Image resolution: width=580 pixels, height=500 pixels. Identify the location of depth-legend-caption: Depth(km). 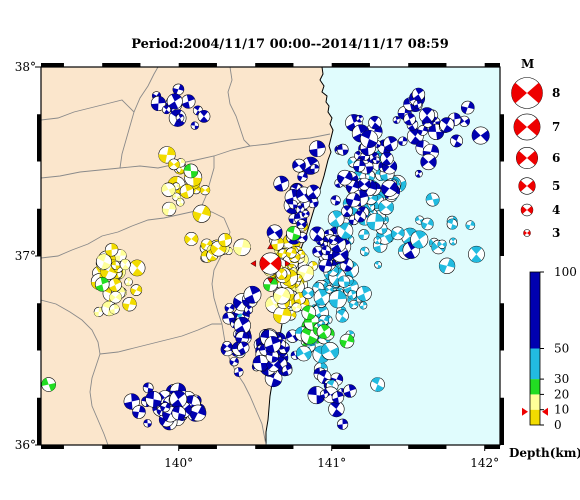
(544, 453).